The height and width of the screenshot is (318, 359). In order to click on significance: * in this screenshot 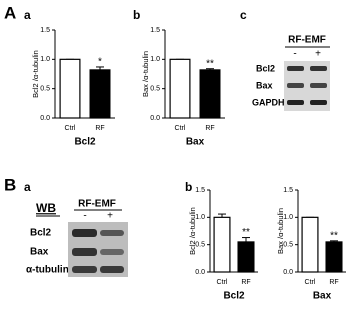, I will do `click(100, 62)`.